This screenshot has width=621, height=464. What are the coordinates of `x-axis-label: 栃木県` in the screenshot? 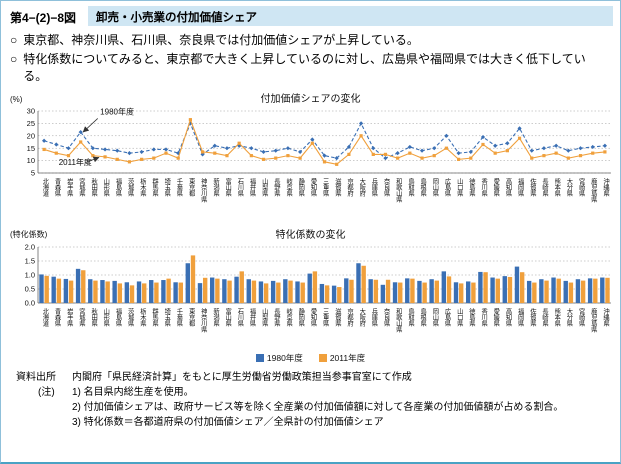 It's located at (142, 317).